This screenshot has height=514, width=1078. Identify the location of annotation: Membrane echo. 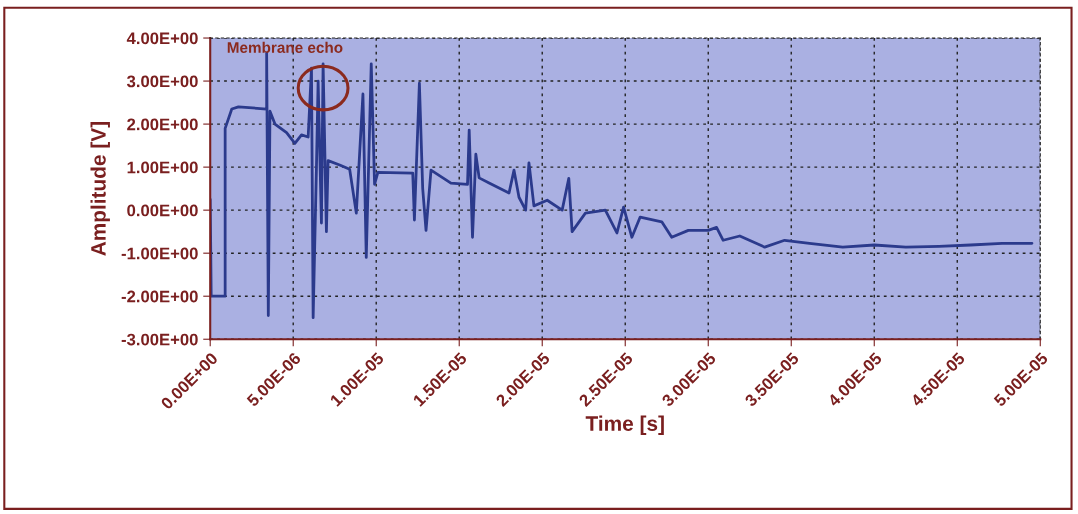
(285, 47).